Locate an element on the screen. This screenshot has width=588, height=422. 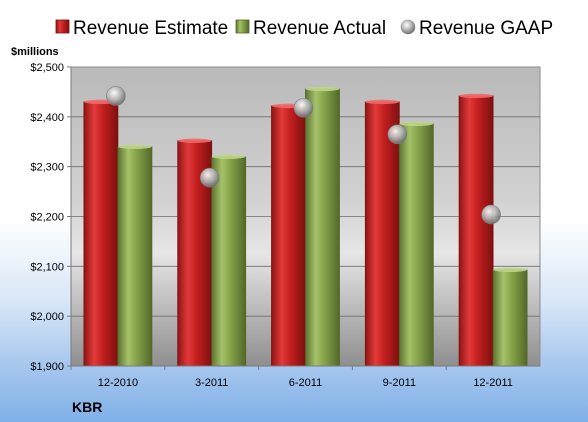
y-tick-label: $2,100 is located at coordinates (47, 267).